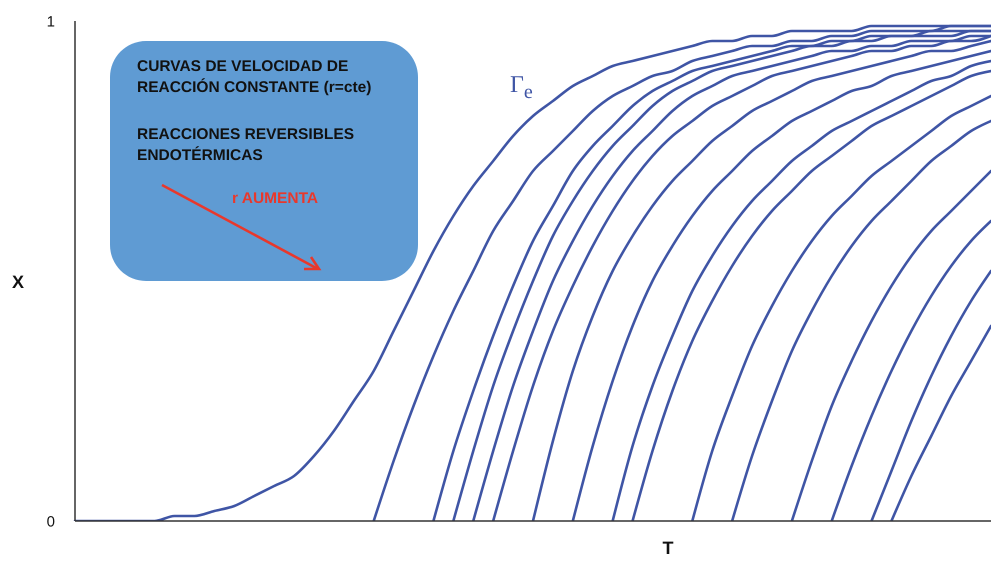  Describe the element at coordinates (50, 21) in the screenshot. I see `y-tick-label: 1` at that location.